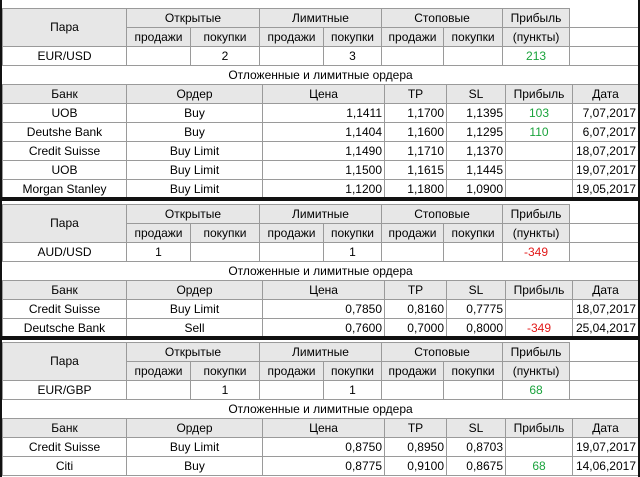 Image resolution: width=640 pixels, height=477 pixels. I want to click on sl-cell: 0,8675, so click(476, 466).